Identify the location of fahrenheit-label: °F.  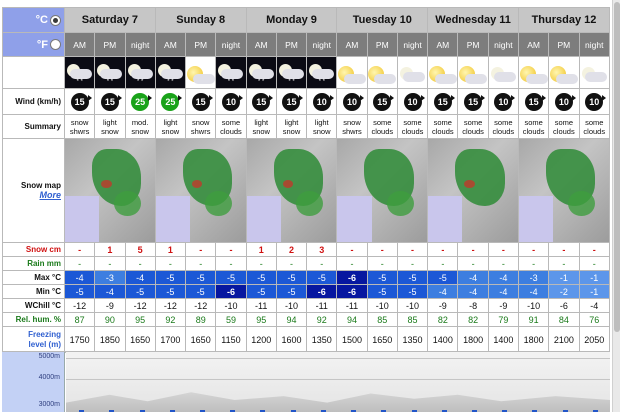
(42, 44).